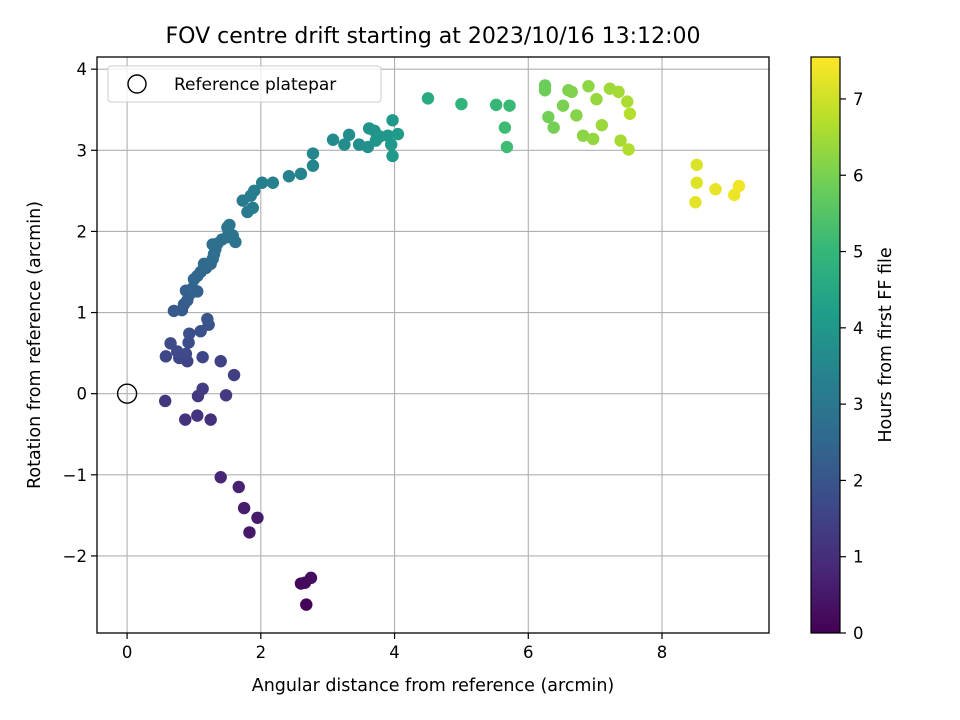 Image resolution: width=960 pixels, height=720 pixels. What do you see at coordinates (662, 652) in the screenshot?
I see `x-tick-label: 8` at bounding box center [662, 652].